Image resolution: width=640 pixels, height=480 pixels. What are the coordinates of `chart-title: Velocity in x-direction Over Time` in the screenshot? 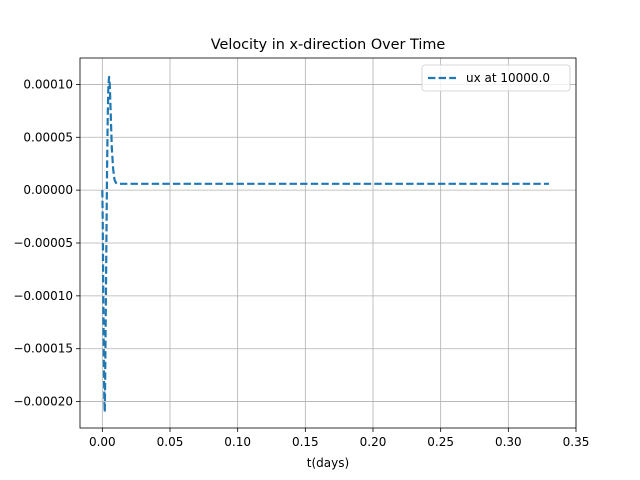 It's located at (328, 45).